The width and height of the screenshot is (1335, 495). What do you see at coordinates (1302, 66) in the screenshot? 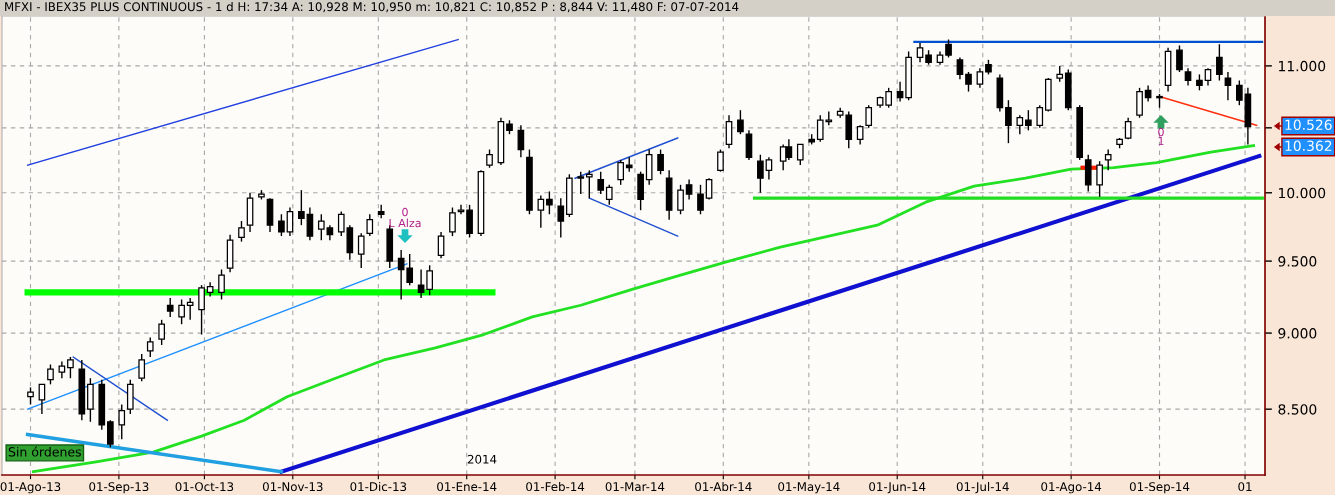
I see `y-tick-label: 11.000` at bounding box center [1302, 66].